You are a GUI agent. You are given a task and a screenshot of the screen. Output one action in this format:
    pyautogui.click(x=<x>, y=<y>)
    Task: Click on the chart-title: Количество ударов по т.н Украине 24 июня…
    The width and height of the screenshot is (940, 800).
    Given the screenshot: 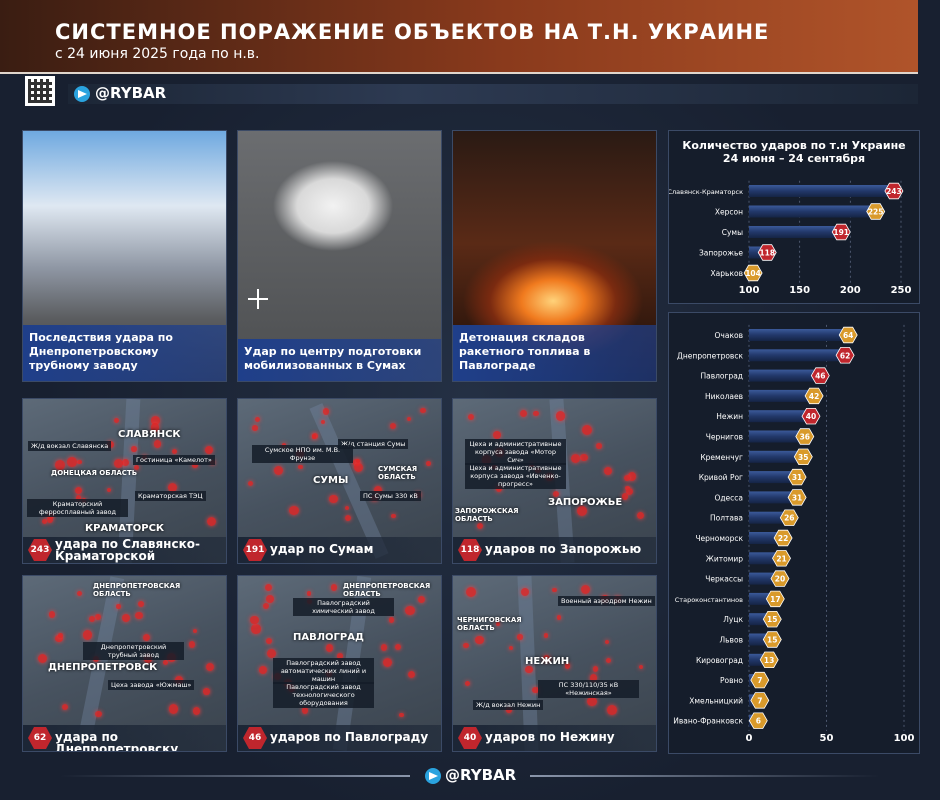 What is the action you would take?
    pyautogui.click(x=794, y=152)
    